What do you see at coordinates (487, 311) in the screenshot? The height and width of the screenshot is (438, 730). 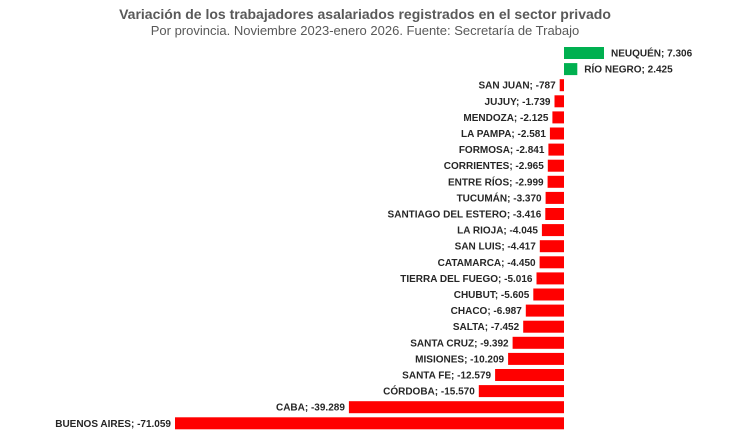 I see `bar-label-chaco: CHACO; -6.987` at bounding box center [487, 311].